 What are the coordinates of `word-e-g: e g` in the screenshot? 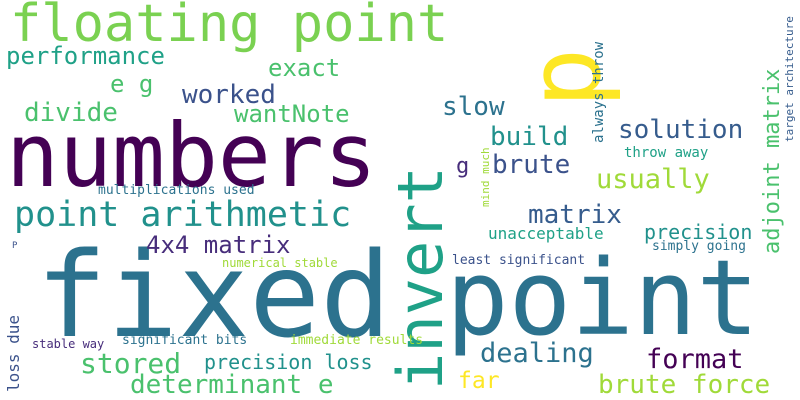 It's located at (132, 84).